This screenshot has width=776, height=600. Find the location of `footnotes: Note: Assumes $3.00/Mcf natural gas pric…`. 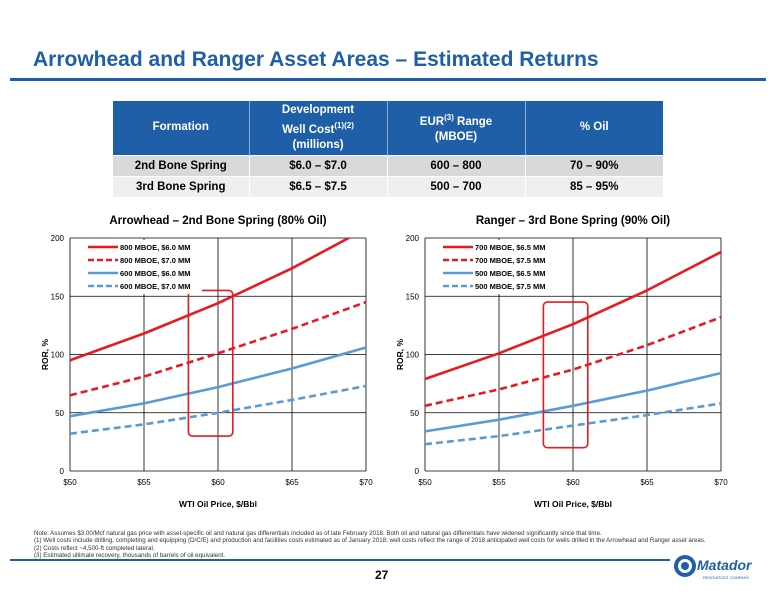

footnotes: Note: Assumes $3.00/Mcf natural gas pric… is located at coordinates (394, 544).